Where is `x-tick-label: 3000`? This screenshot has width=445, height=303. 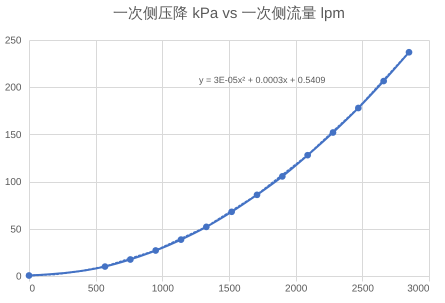
x-tick-label: 3000 is located at coordinates (418, 289).